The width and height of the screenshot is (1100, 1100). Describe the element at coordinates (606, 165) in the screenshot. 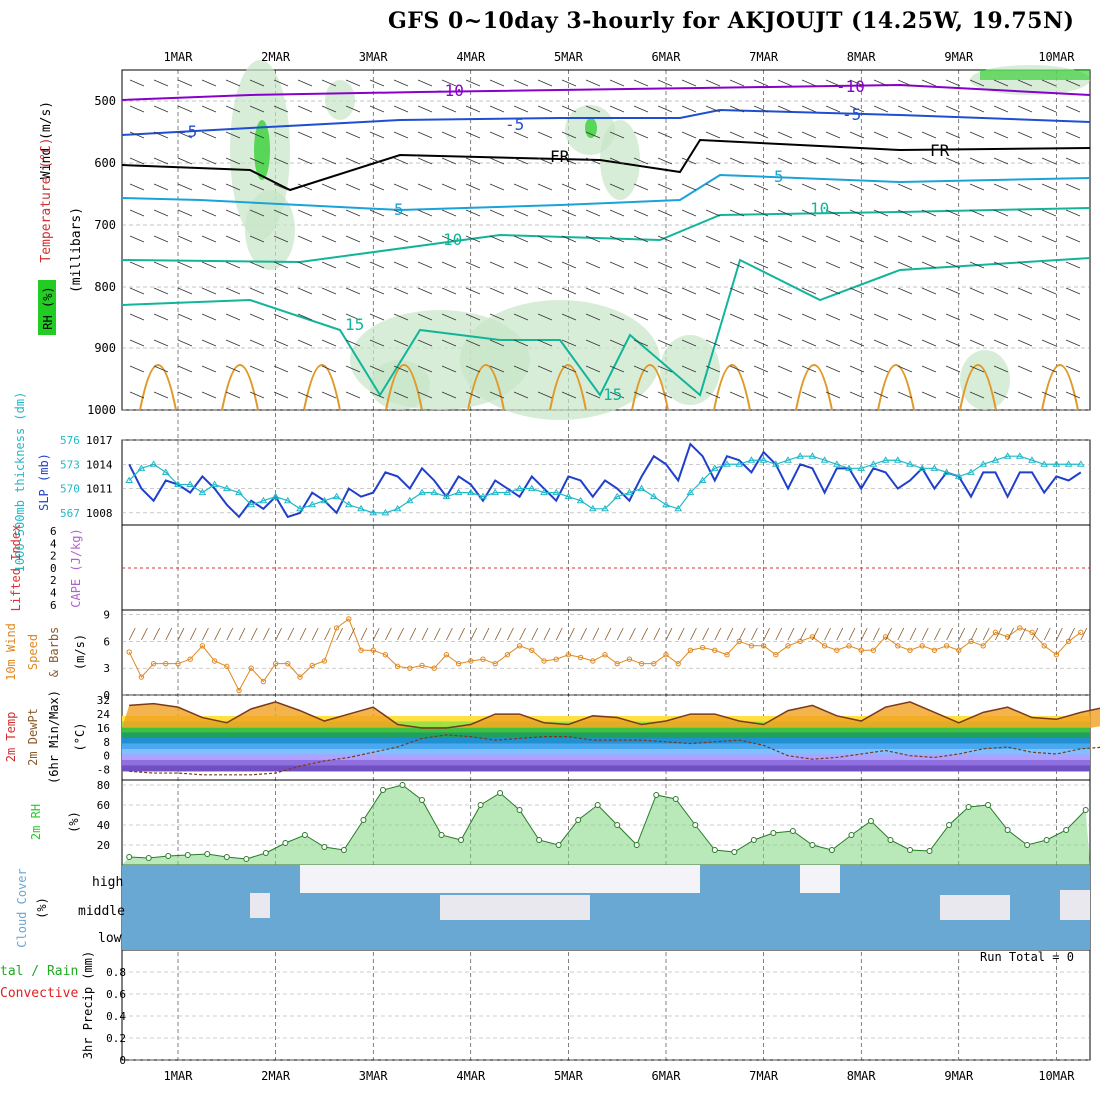

I see `temperature-contour` at that location.